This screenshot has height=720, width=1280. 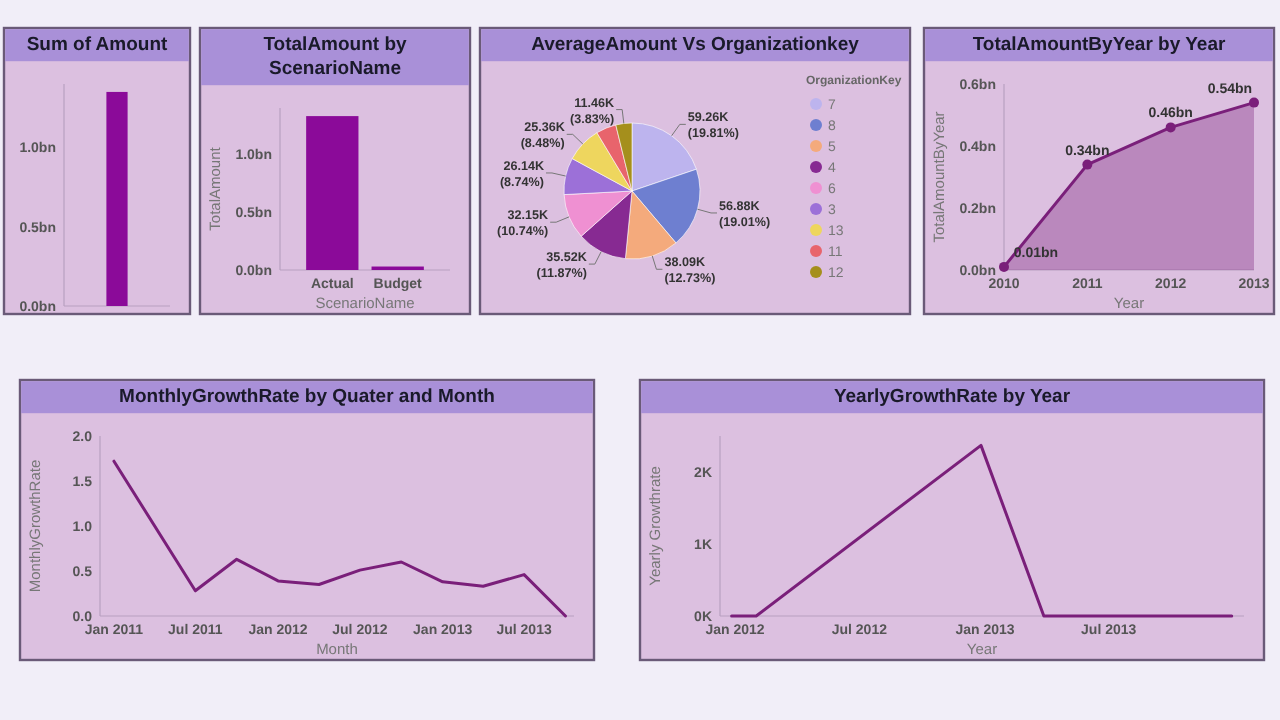 What do you see at coordinates (696, 45) in the screenshot?
I see `chart-title: AverageAmount Vs Organizationkey` at bounding box center [696, 45].